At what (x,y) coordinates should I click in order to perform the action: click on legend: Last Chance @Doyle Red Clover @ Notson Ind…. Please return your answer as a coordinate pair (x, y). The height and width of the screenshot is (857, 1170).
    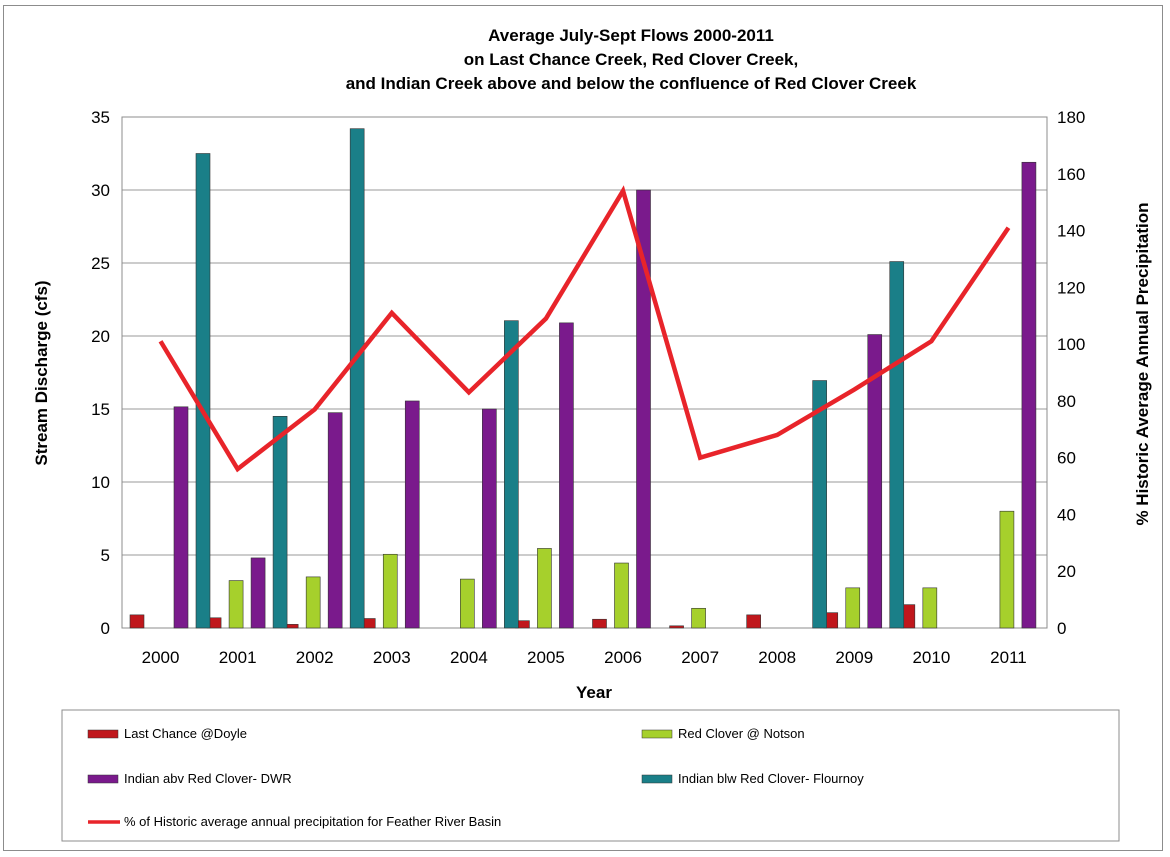
    Looking at the image, I should click on (475, 777).